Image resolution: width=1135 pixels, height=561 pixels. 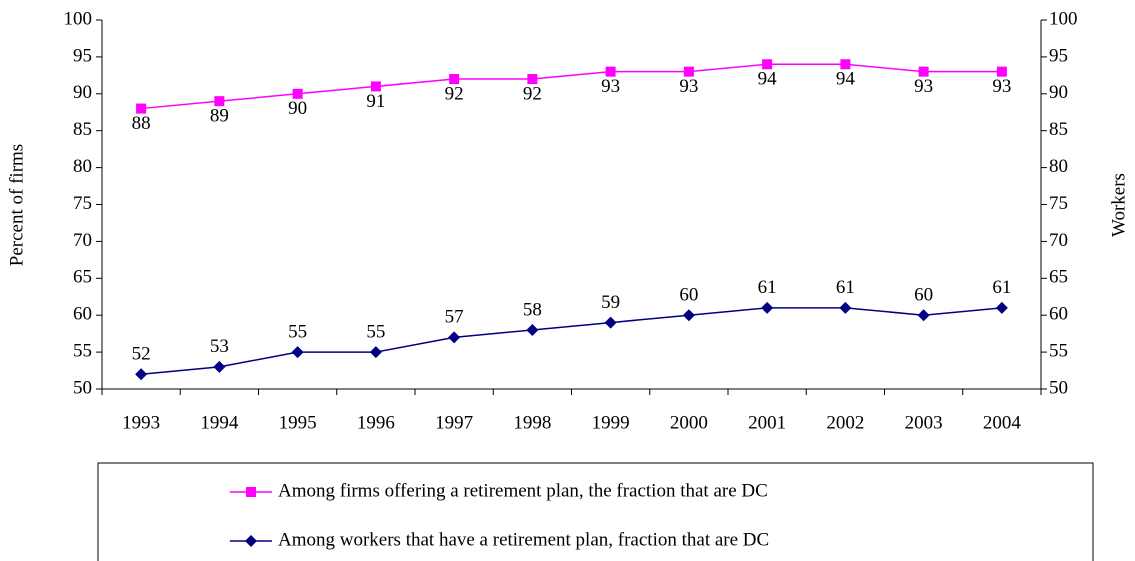 I want to click on y2-tick-label: 75, so click(x=1058, y=203).